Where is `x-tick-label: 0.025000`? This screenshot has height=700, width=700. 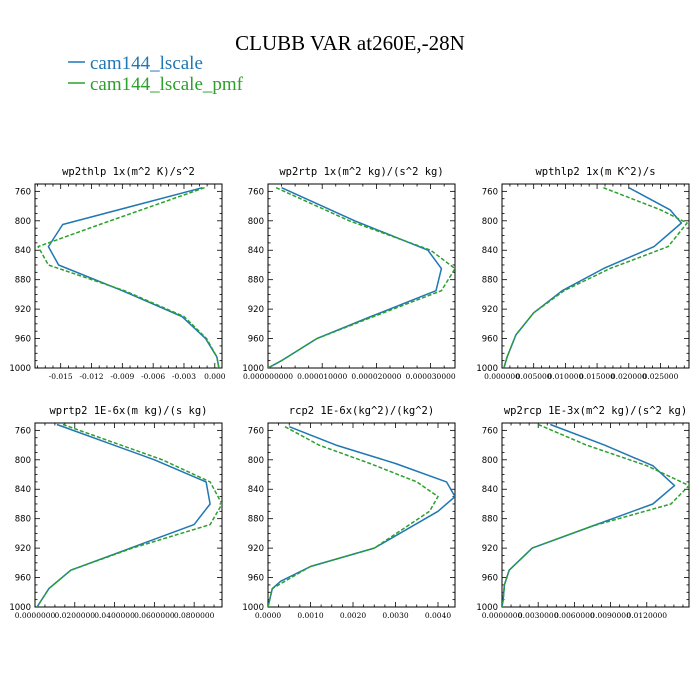
x-tick-label: 0.025000 is located at coordinates (661, 376).